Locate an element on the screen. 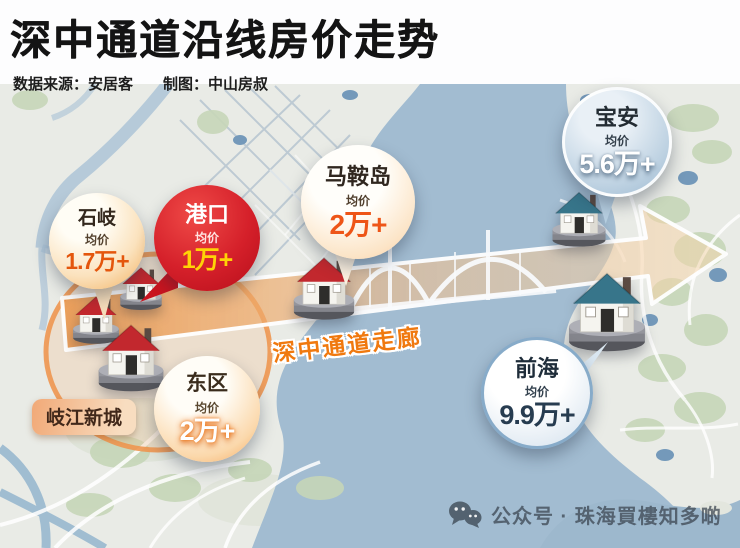 Image resolution: width=740 pixels, height=548 pixels. district-name: 前海 is located at coordinates (536, 368).